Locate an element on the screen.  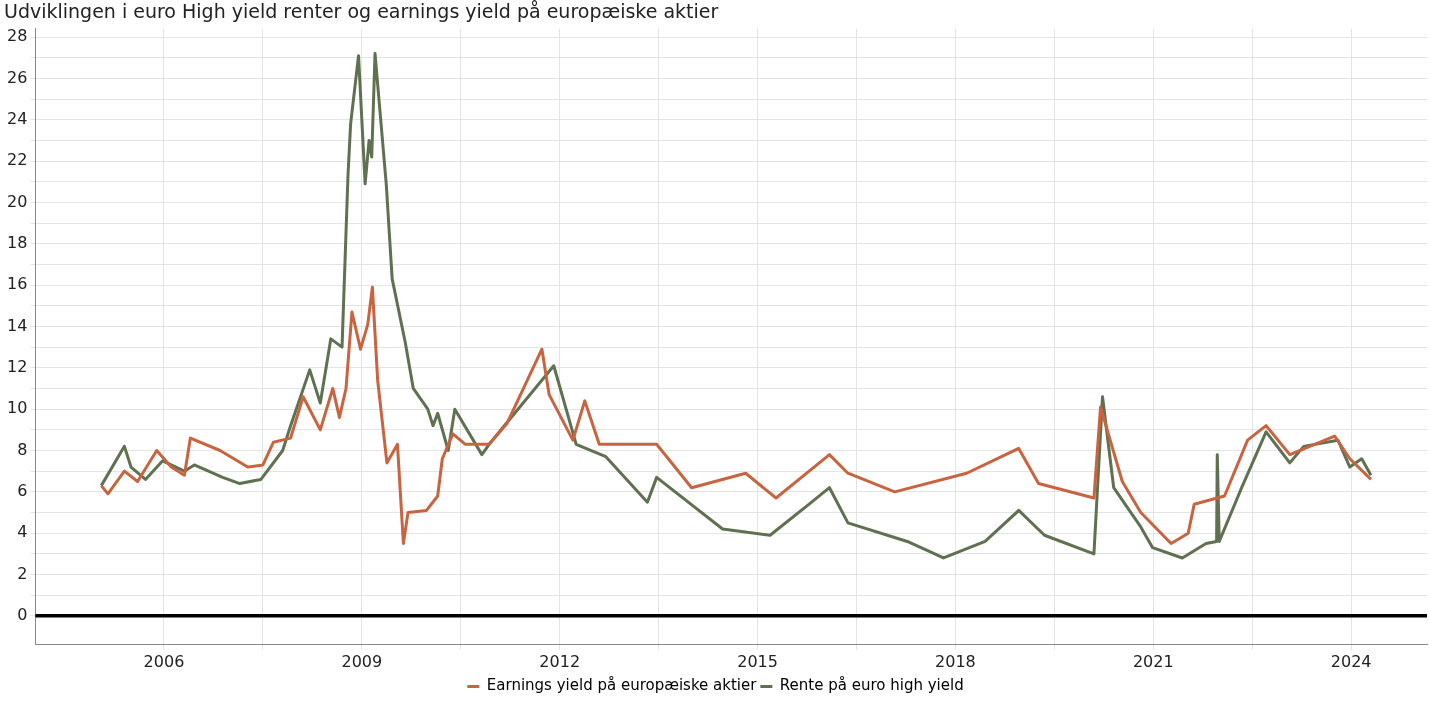
y-tick-label: 12 is located at coordinates (17, 366).